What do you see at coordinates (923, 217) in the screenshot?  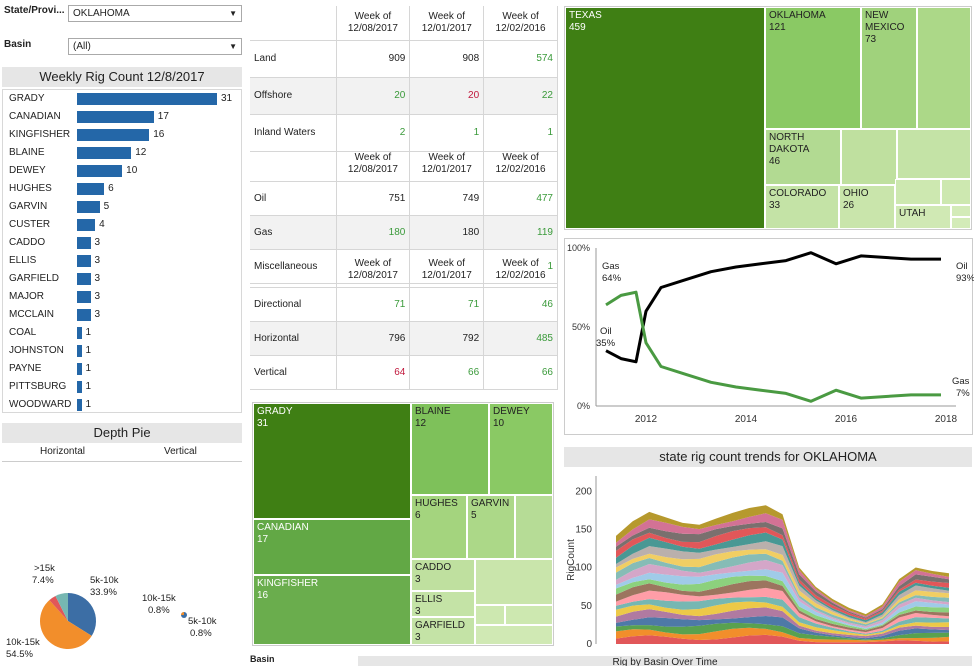 I see `treemap-cell-utah: UTAH` at bounding box center [923, 217].